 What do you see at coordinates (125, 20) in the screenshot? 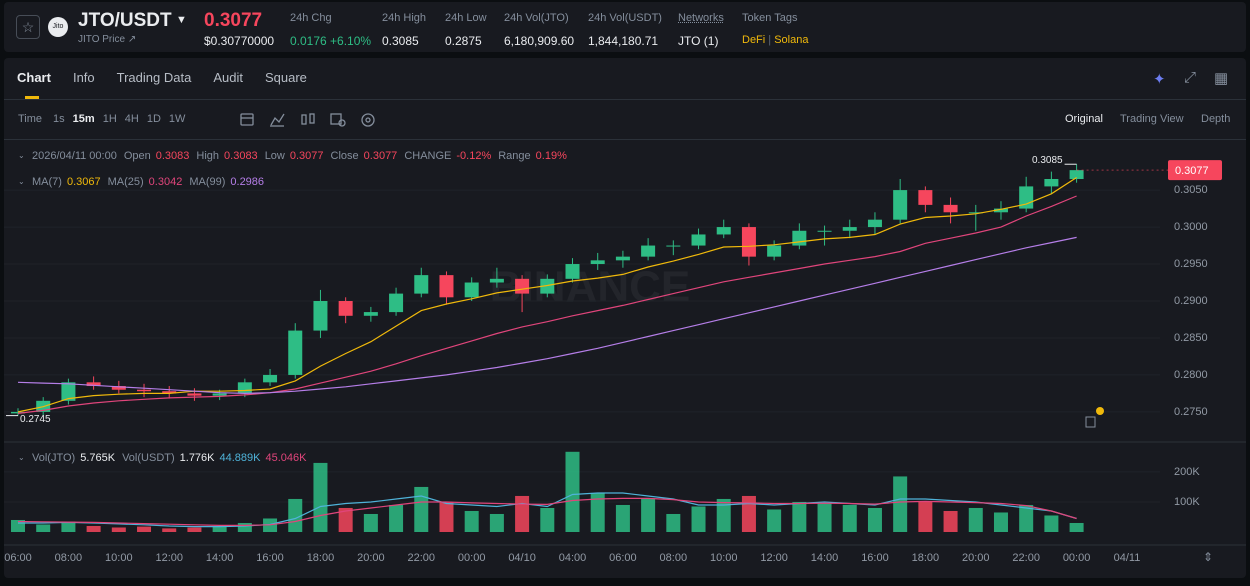
I see `pair-name: JTO/USDT` at bounding box center [125, 20].